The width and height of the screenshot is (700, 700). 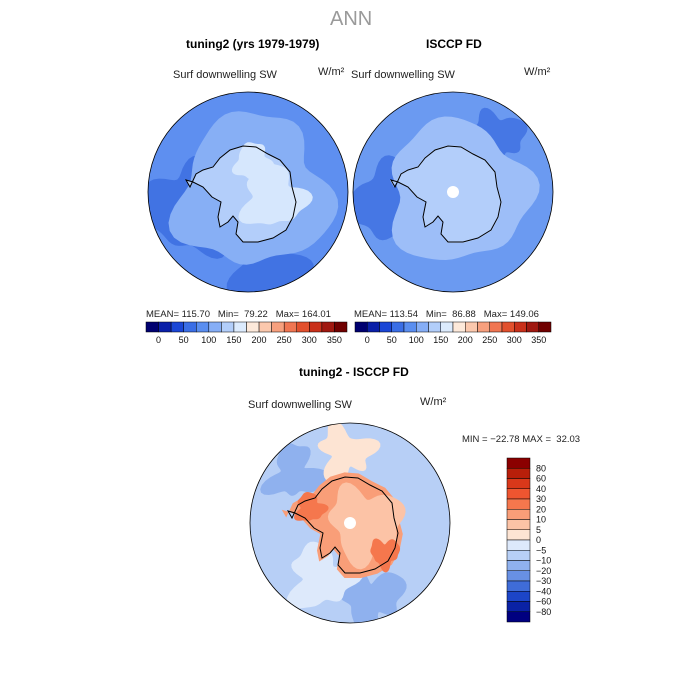 What do you see at coordinates (538, 530) in the screenshot?
I see `colorbar-3-tick-label: 5` at bounding box center [538, 530].